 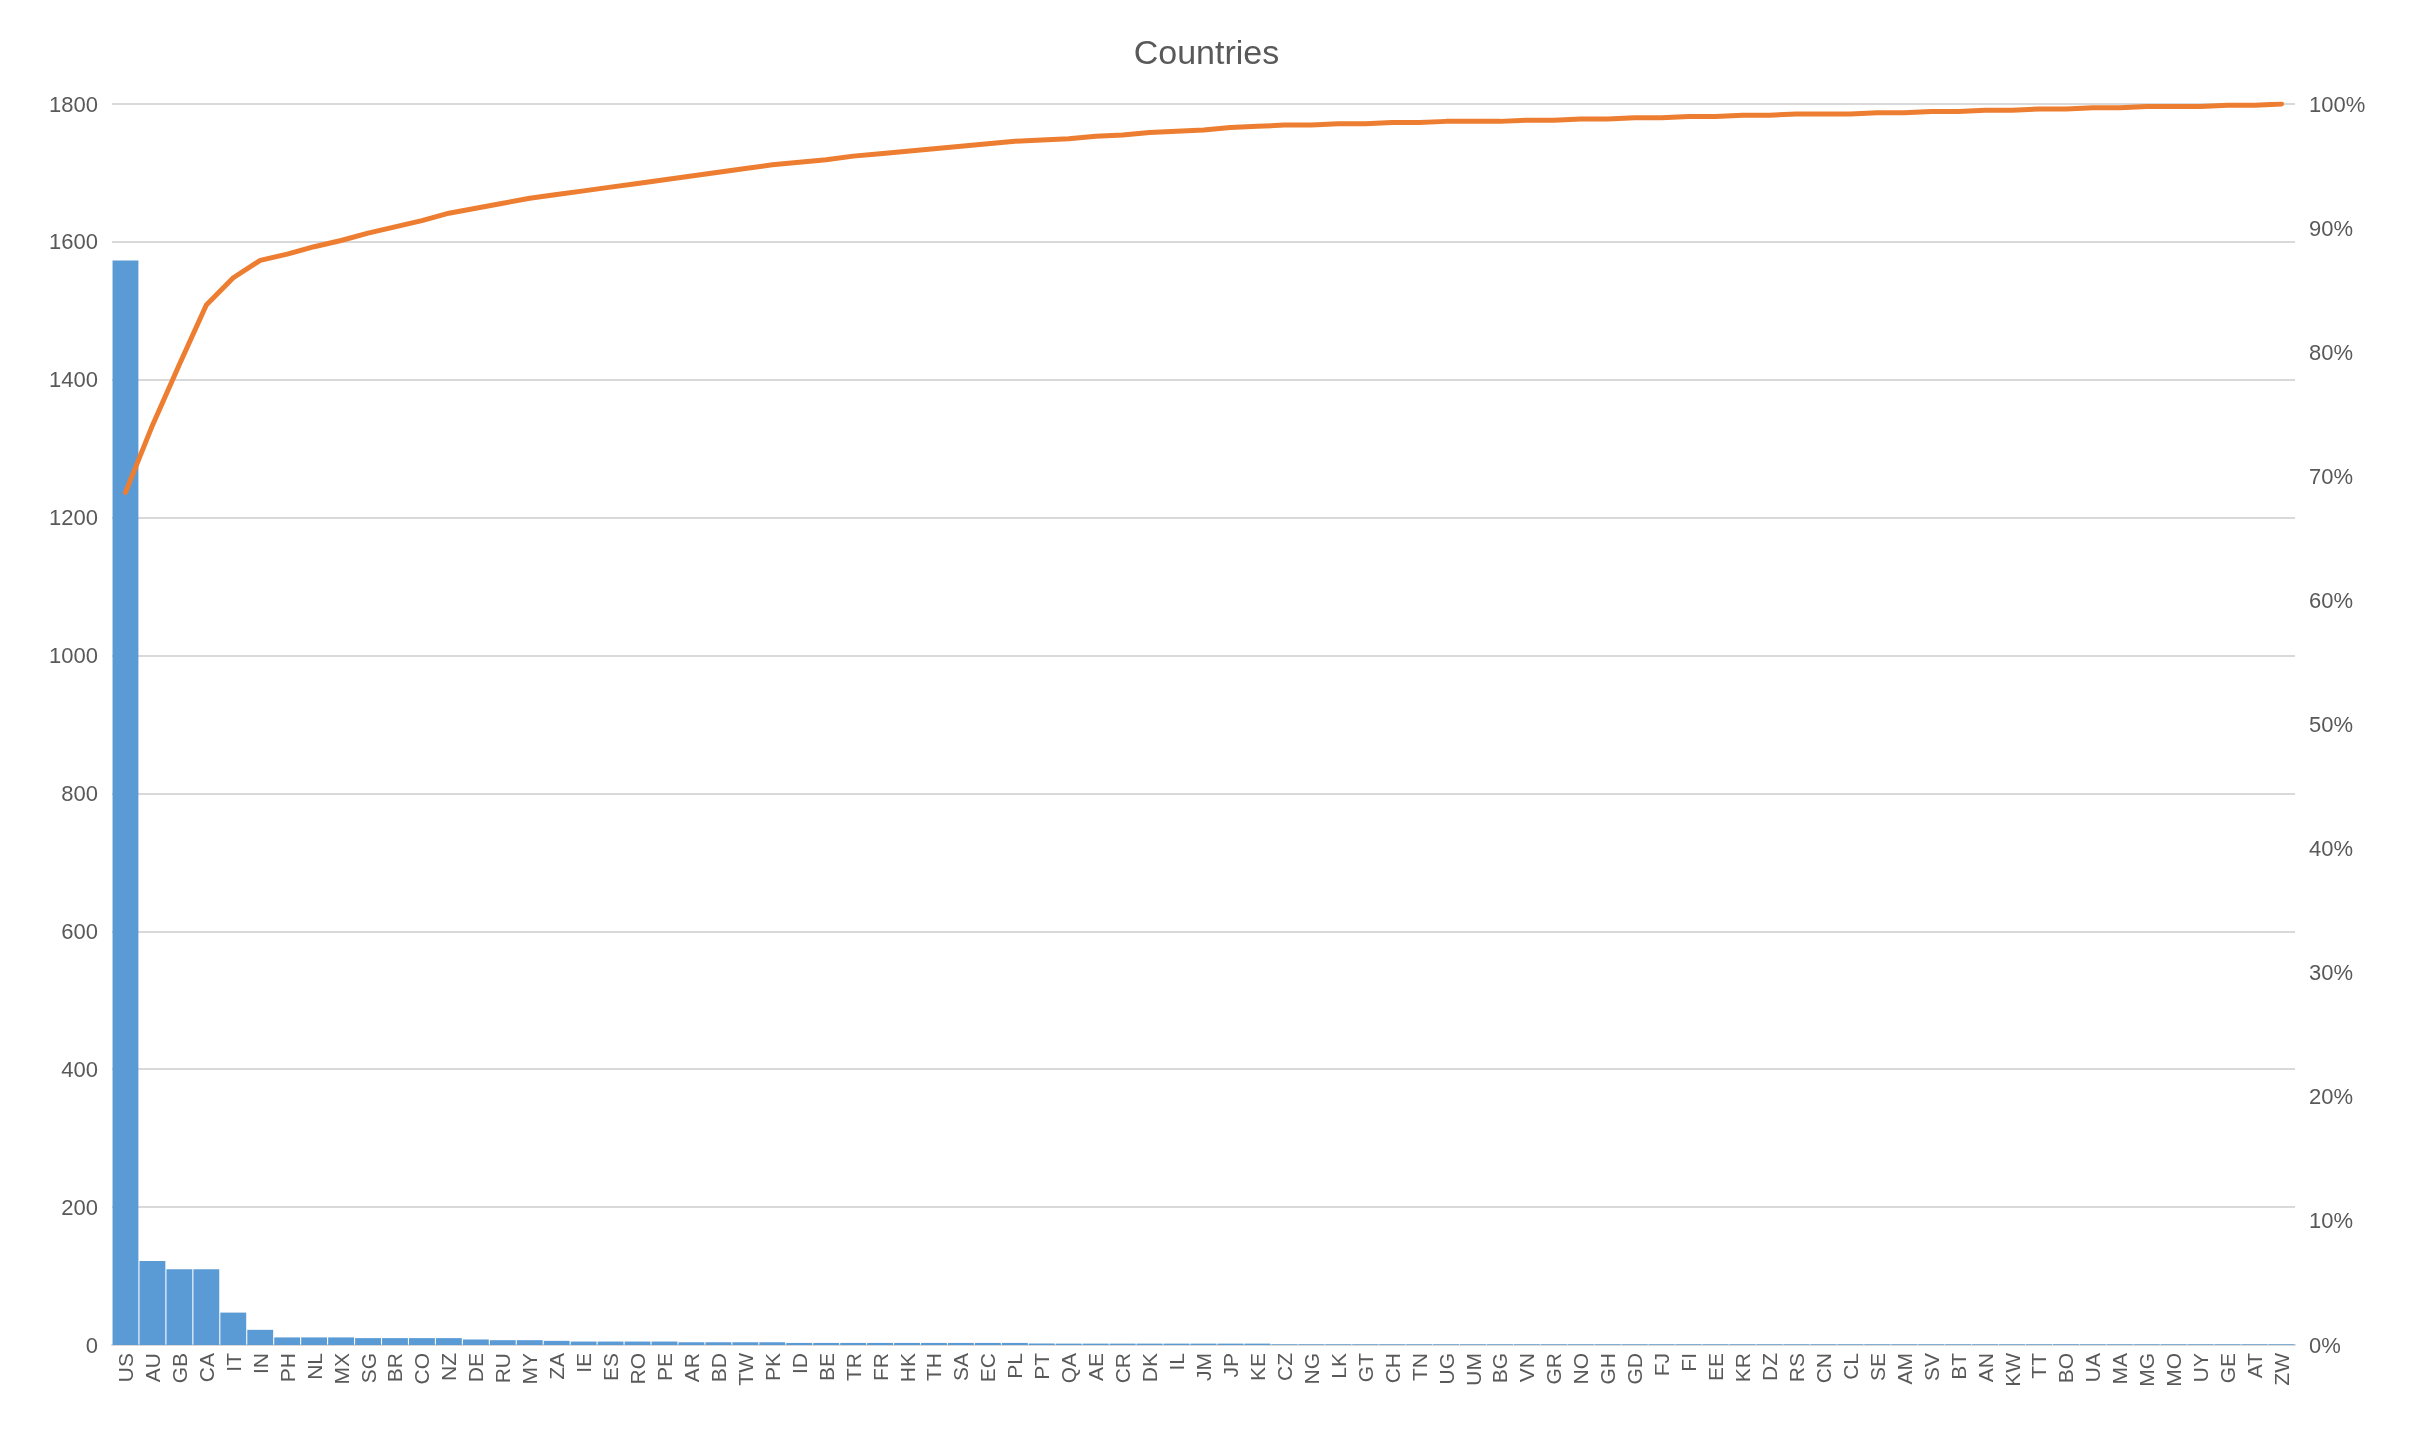 I want to click on y2-tick-label: 10%, so click(x=2331, y=1221).